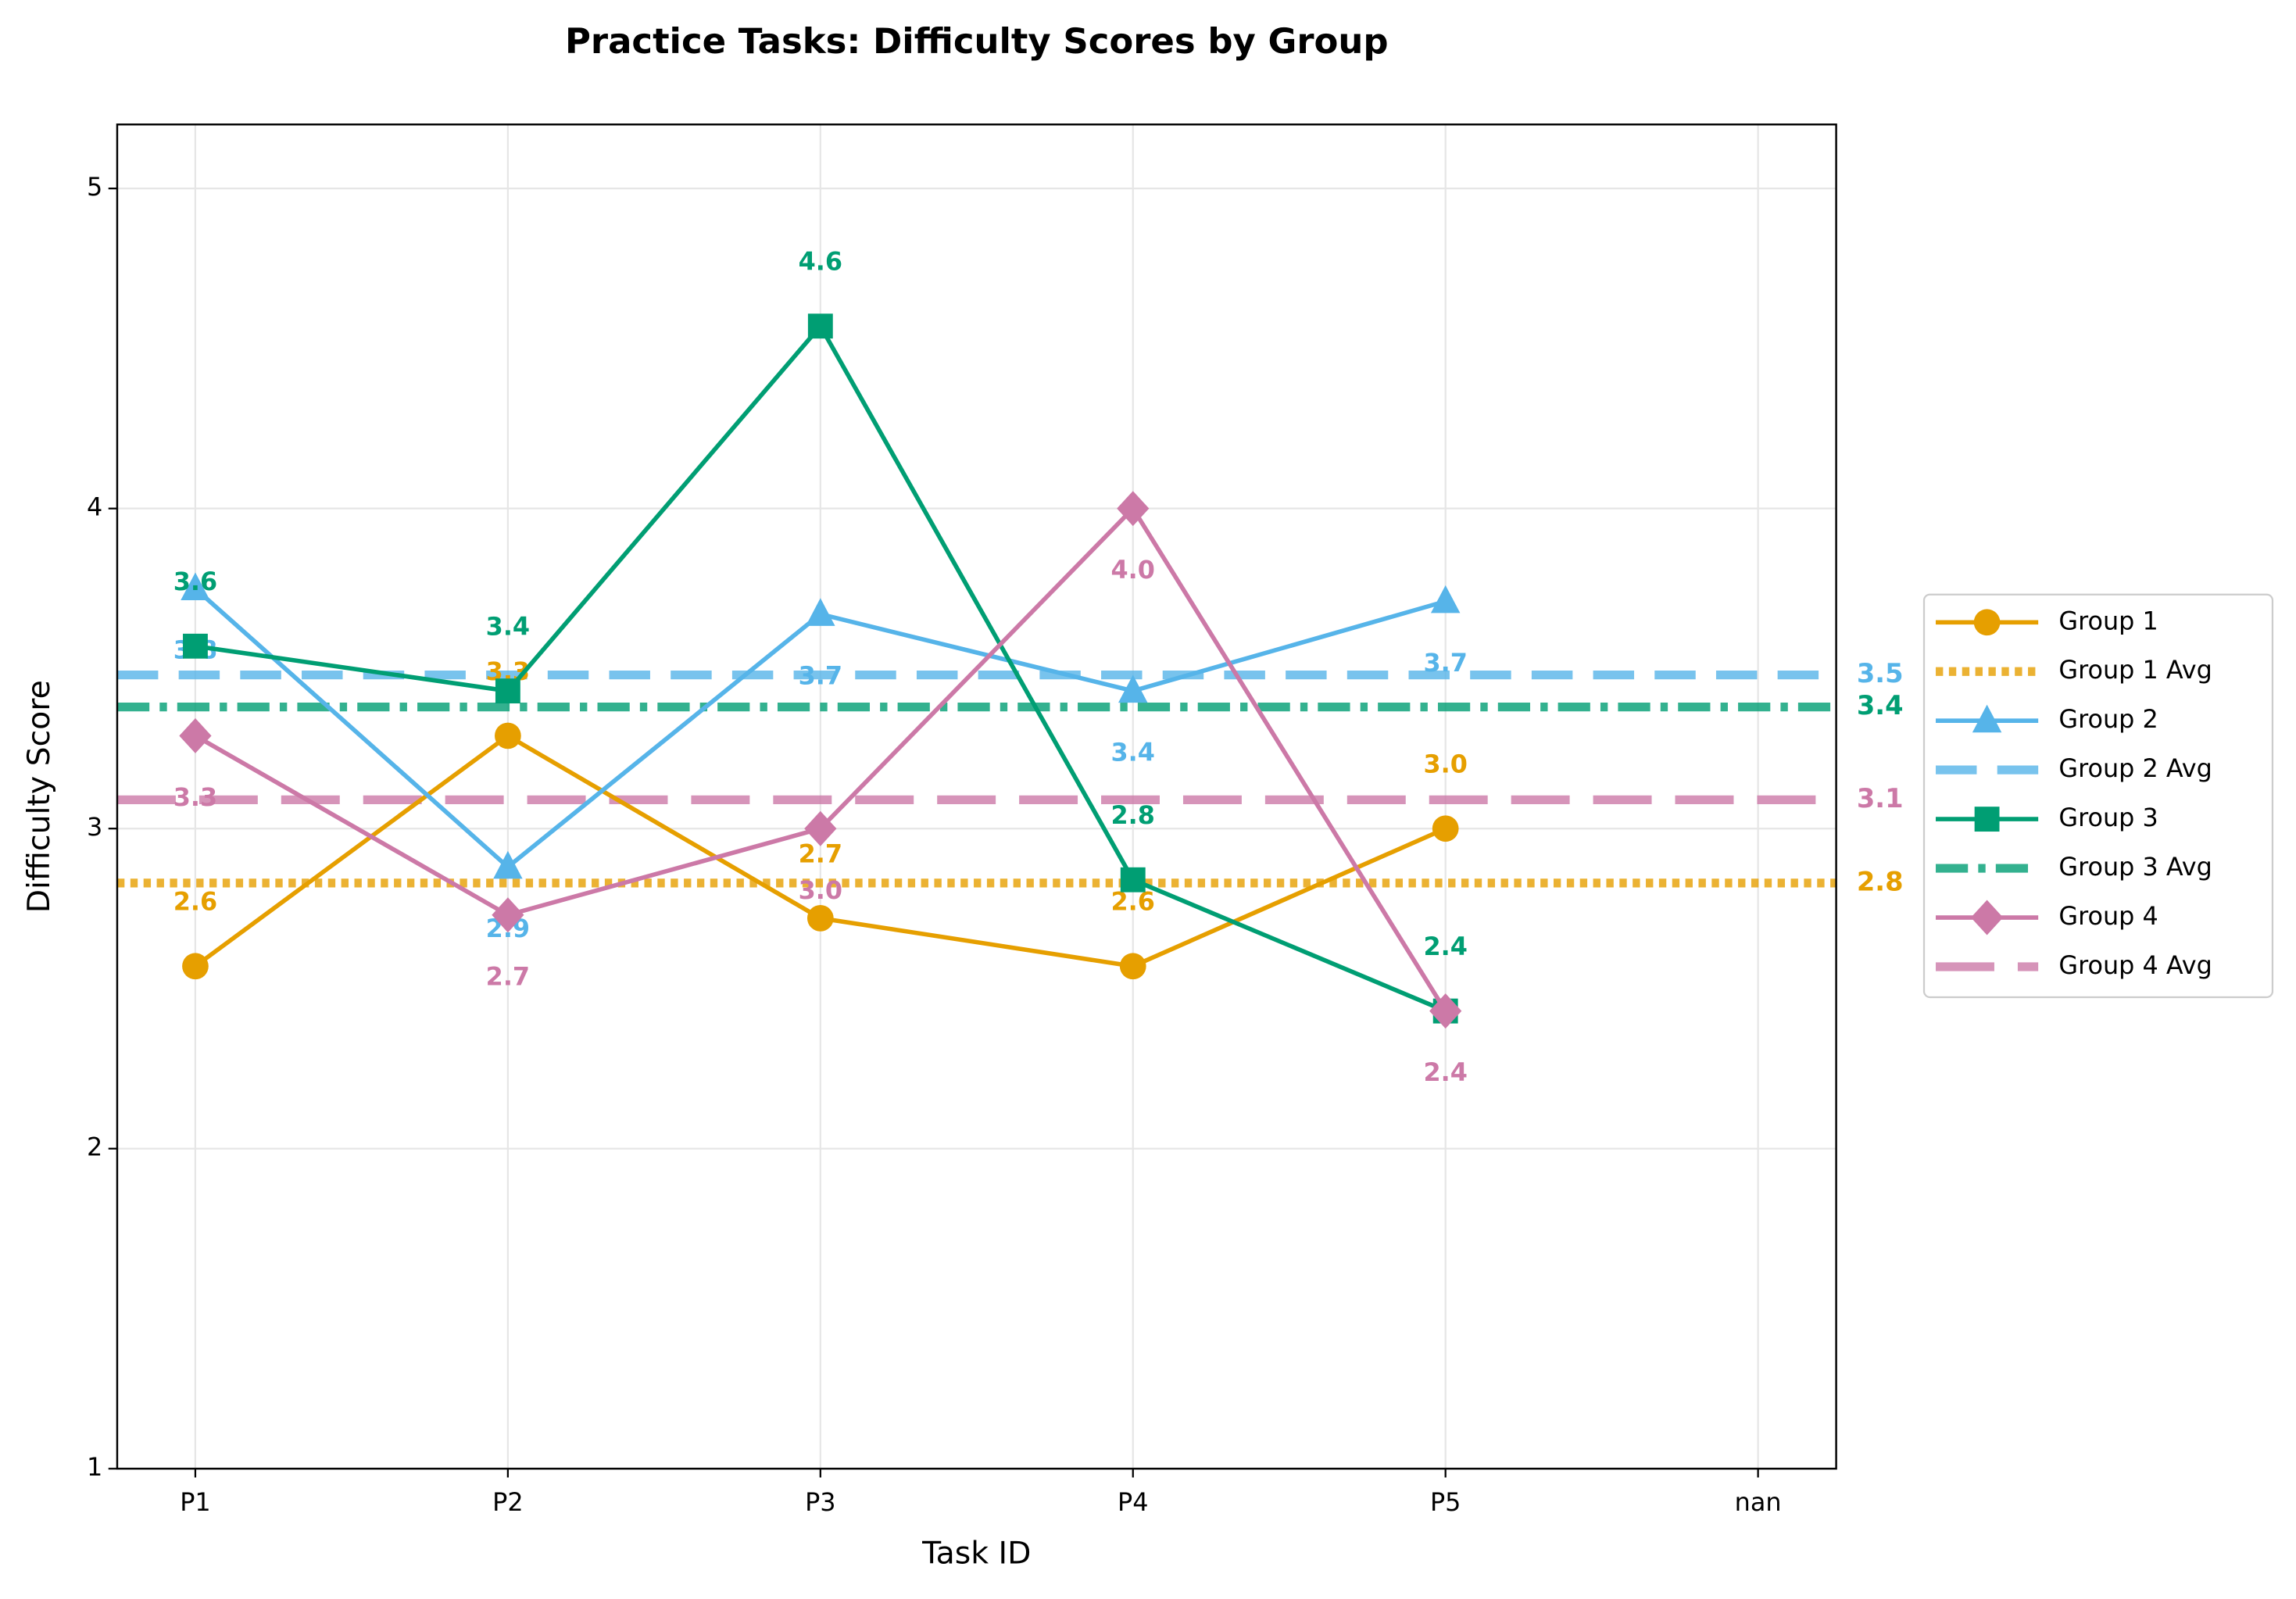 Image resolution: width=2296 pixels, height=1599 pixels. What do you see at coordinates (95, 187) in the screenshot?
I see `y-tick-label: 5` at bounding box center [95, 187].